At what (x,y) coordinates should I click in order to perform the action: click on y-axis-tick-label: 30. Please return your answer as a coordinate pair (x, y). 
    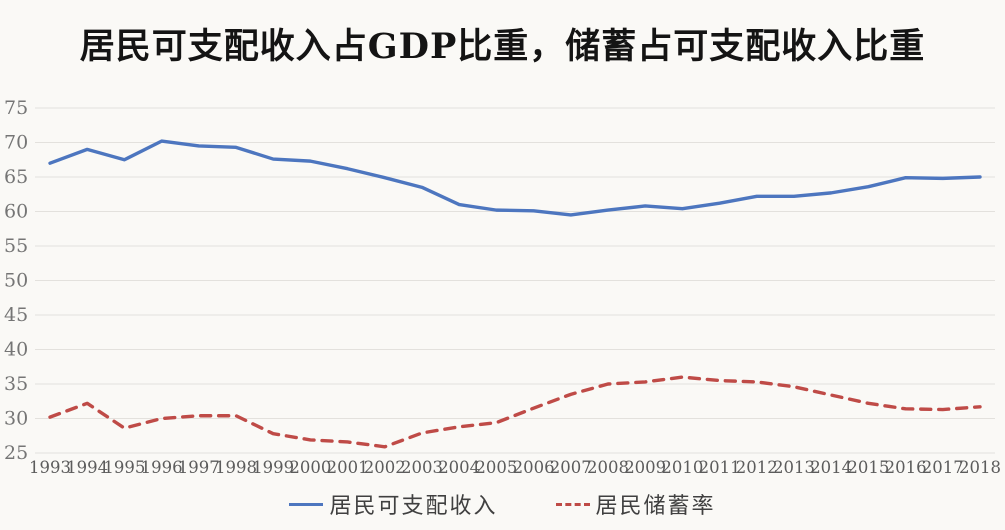
    Looking at the image, I should click on (16, 419).